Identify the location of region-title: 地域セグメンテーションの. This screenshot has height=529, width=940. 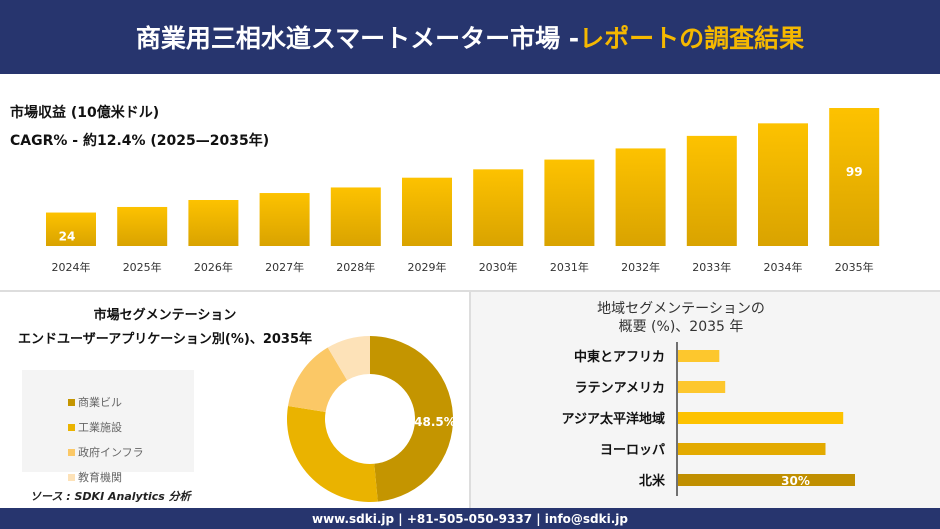
(681, 309).